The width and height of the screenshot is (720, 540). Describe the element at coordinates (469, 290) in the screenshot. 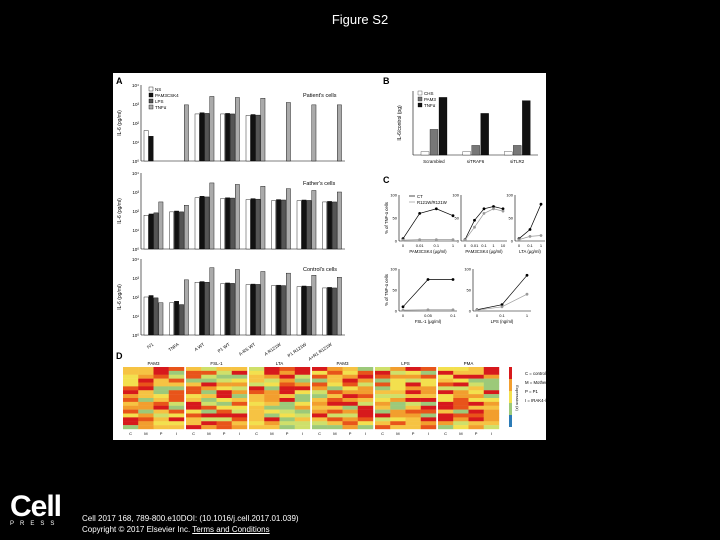

I see `y-tick-label: 50` at that location.